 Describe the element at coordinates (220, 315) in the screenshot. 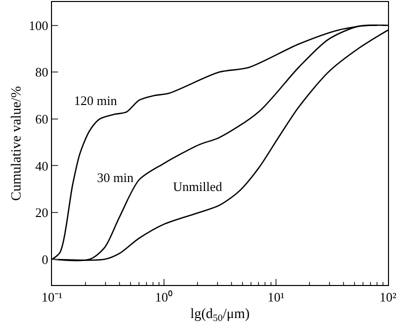

I see `x-axis-title: lg(d$_{50}$/μm)` at that location.